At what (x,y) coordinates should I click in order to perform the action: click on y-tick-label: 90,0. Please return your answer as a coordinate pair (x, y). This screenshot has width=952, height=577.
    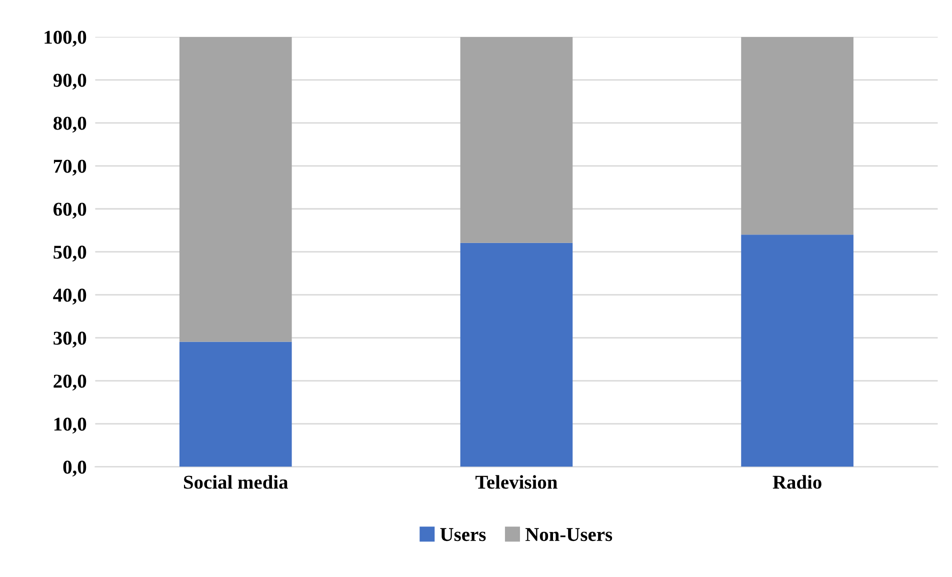
    Looking at the image, I should click on (69, 82).